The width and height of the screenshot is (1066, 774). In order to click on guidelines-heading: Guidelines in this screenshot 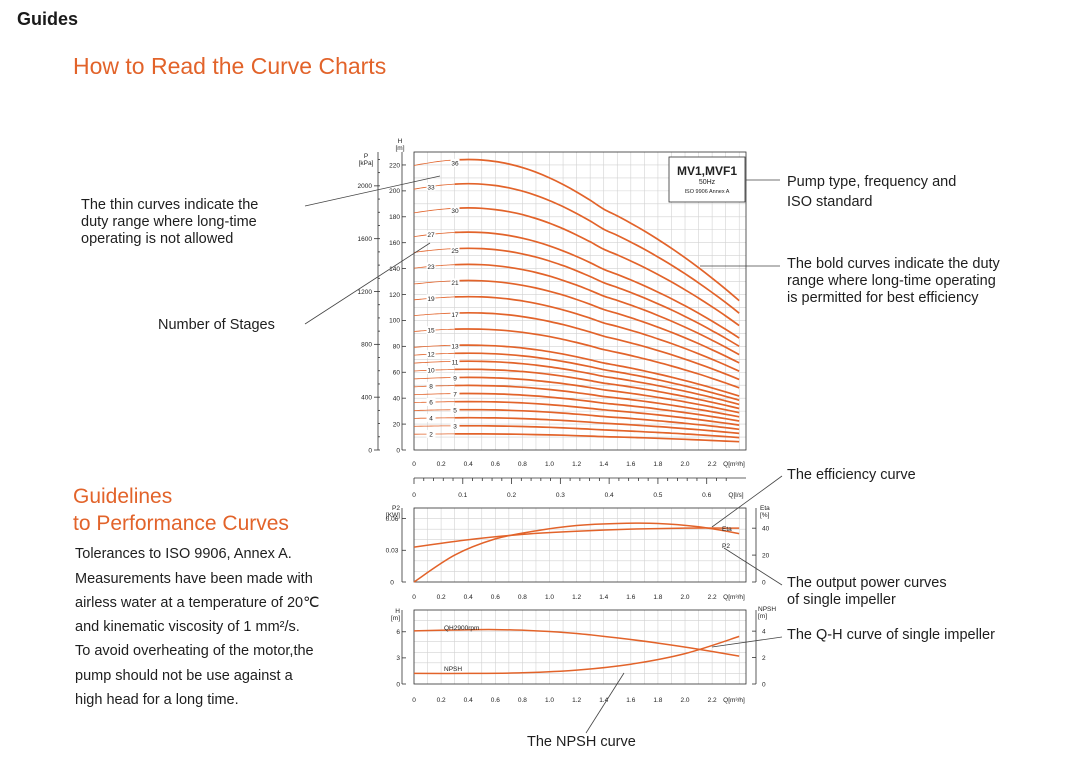, I will do `click(123, 496)`.